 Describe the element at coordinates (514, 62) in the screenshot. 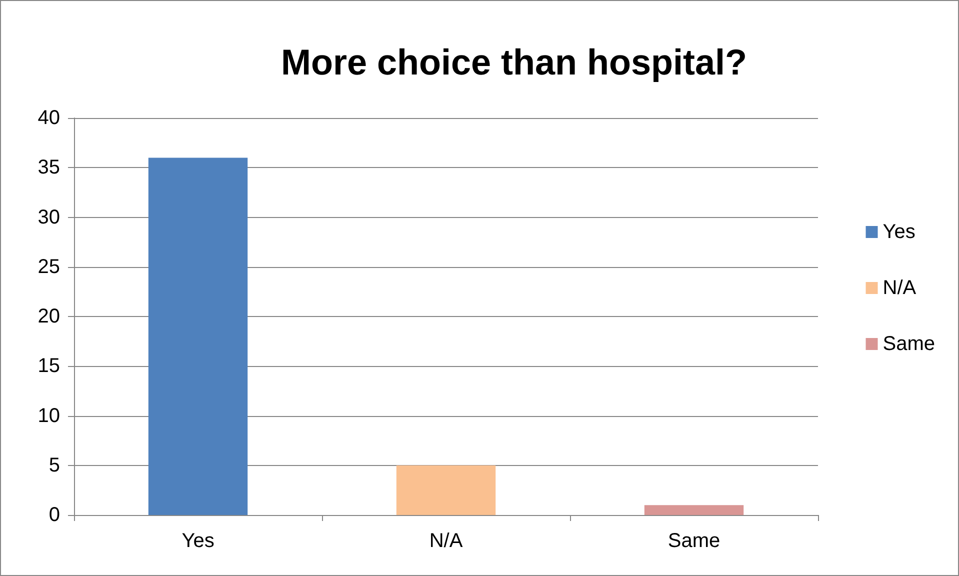

I see `chart-title: More choice than hospital?` at that location.